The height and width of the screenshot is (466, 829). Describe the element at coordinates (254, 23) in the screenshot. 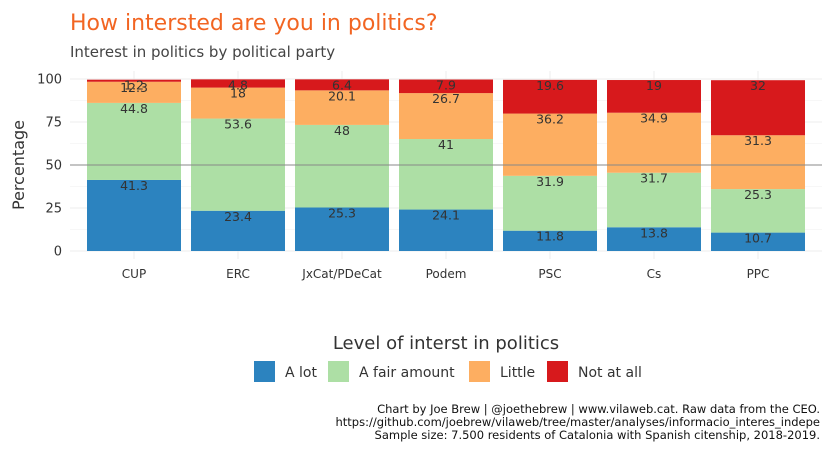

I see `chart-title: How intersted are you in politics?` at that location.